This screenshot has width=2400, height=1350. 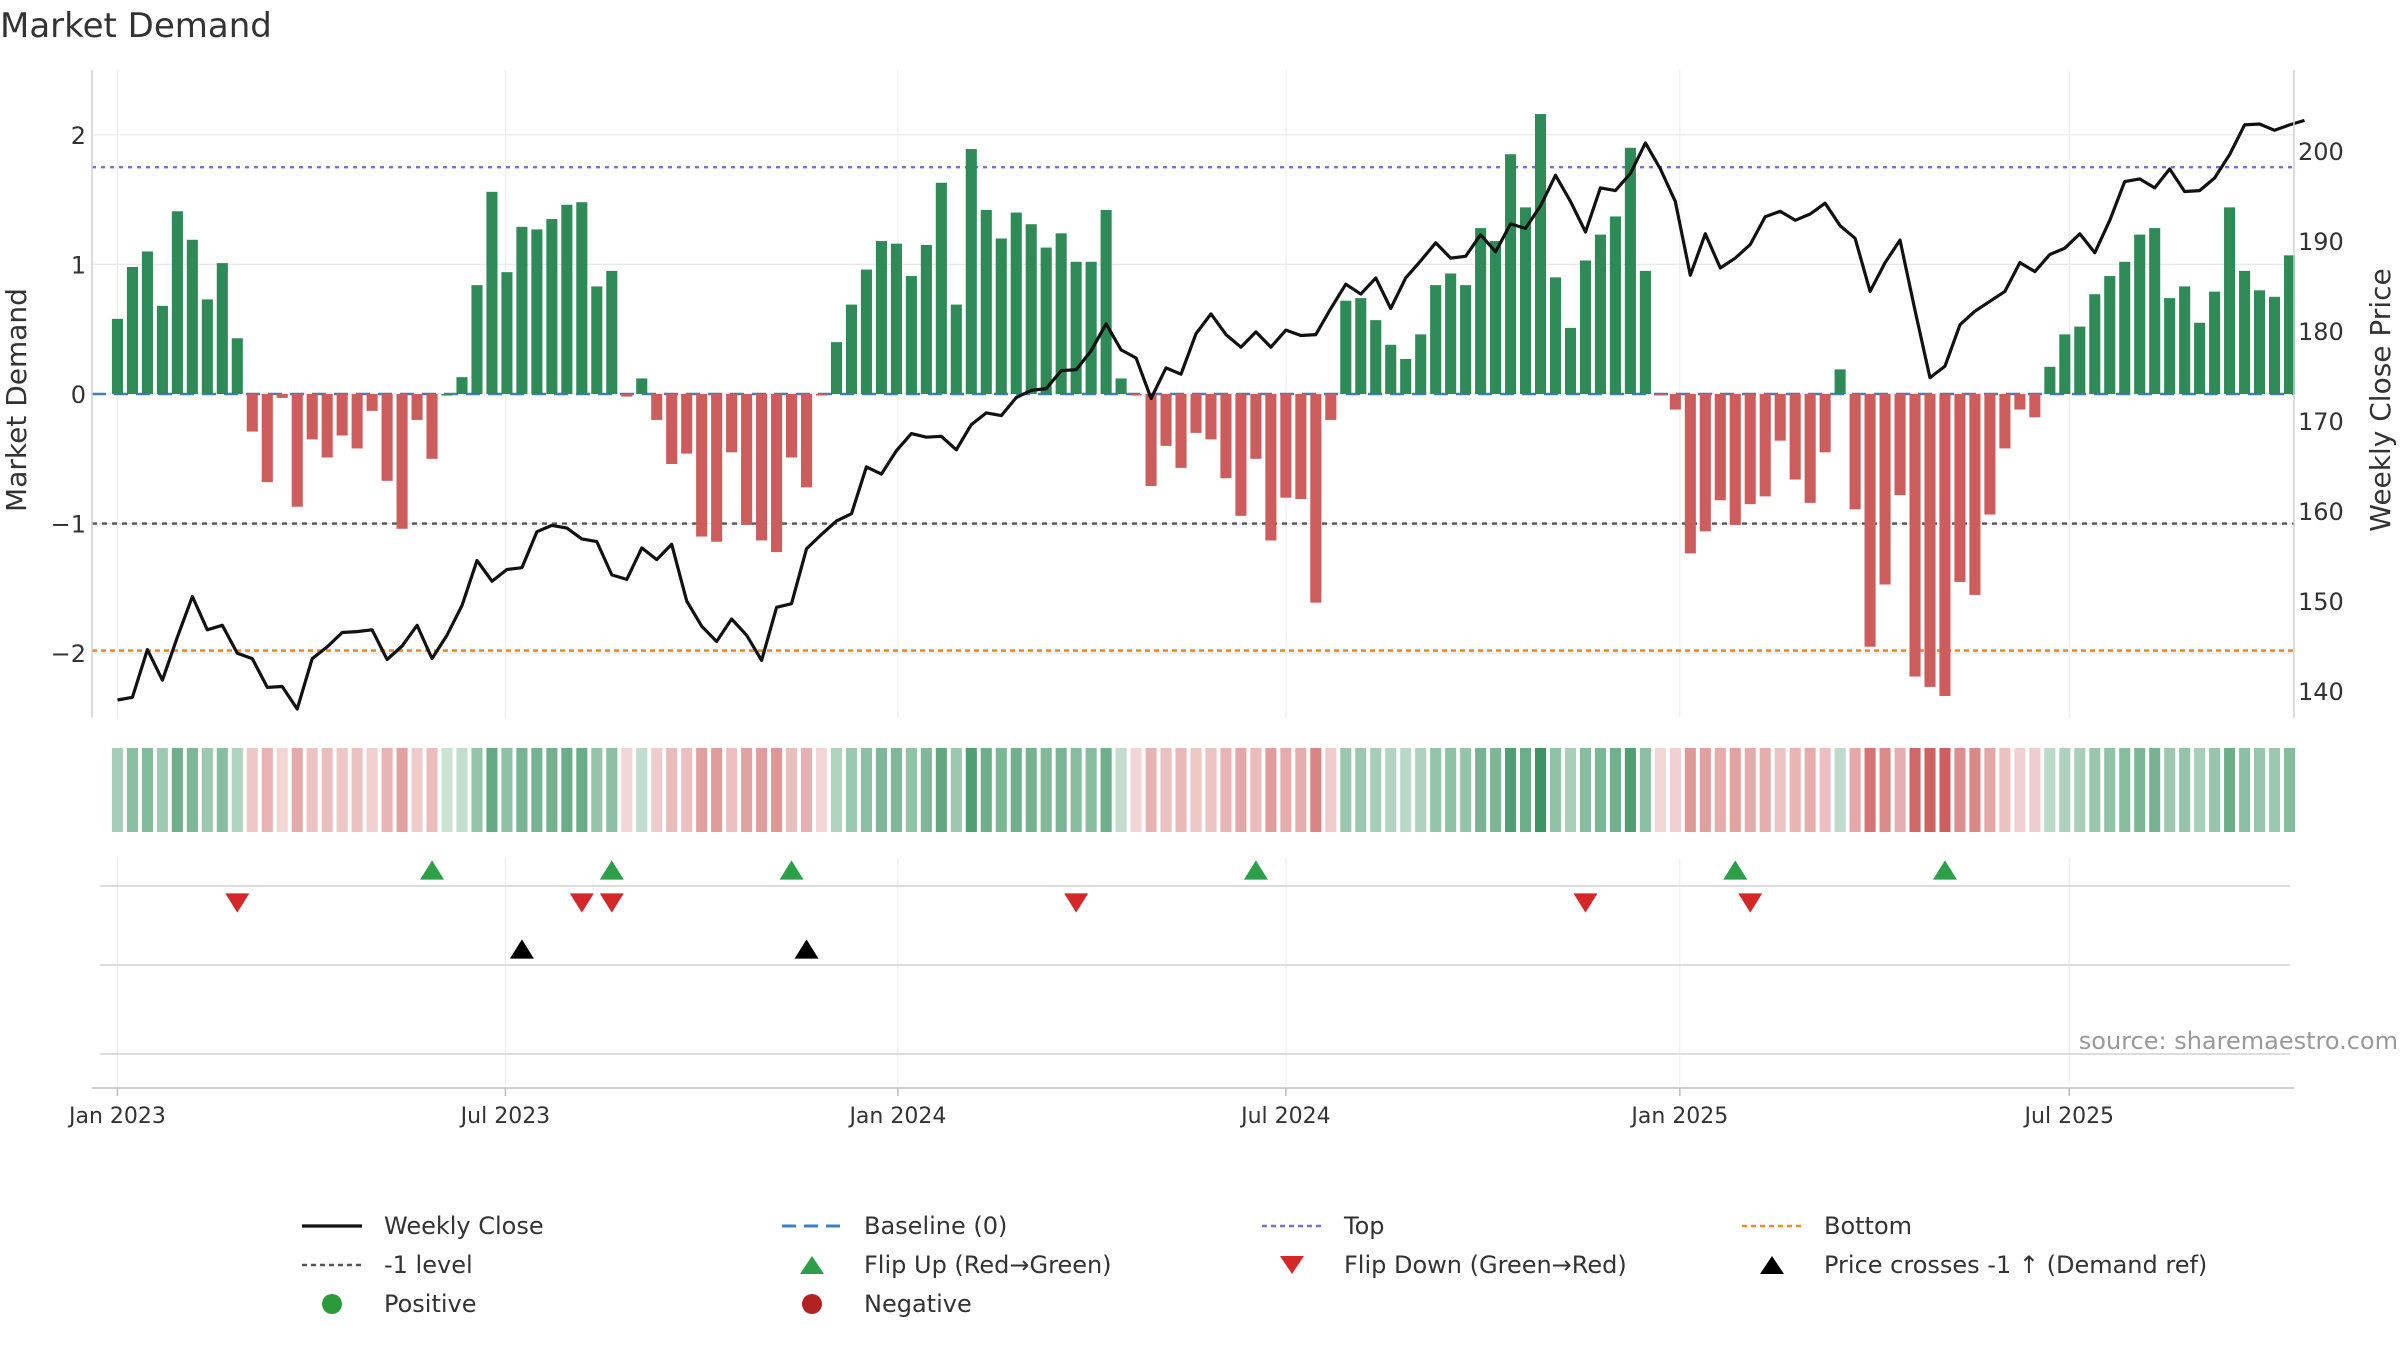 I want to click on legend-label: Flip Down (Green→Red), so click(x=1485, y=1265).